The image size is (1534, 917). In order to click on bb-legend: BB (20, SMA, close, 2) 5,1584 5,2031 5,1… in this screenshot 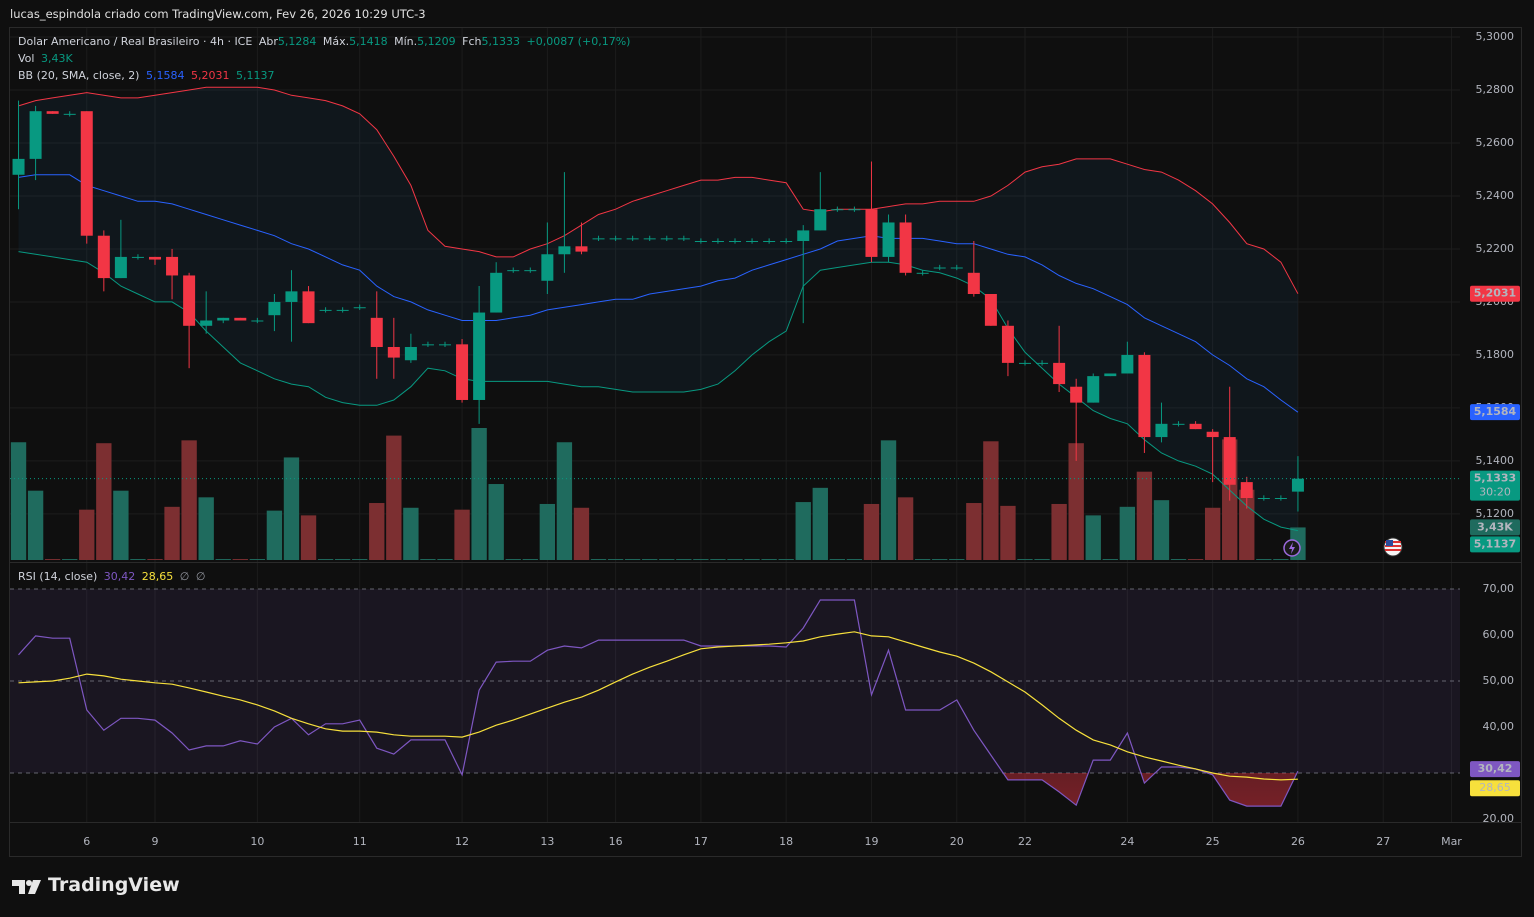, I will do `click(147, 75)`.